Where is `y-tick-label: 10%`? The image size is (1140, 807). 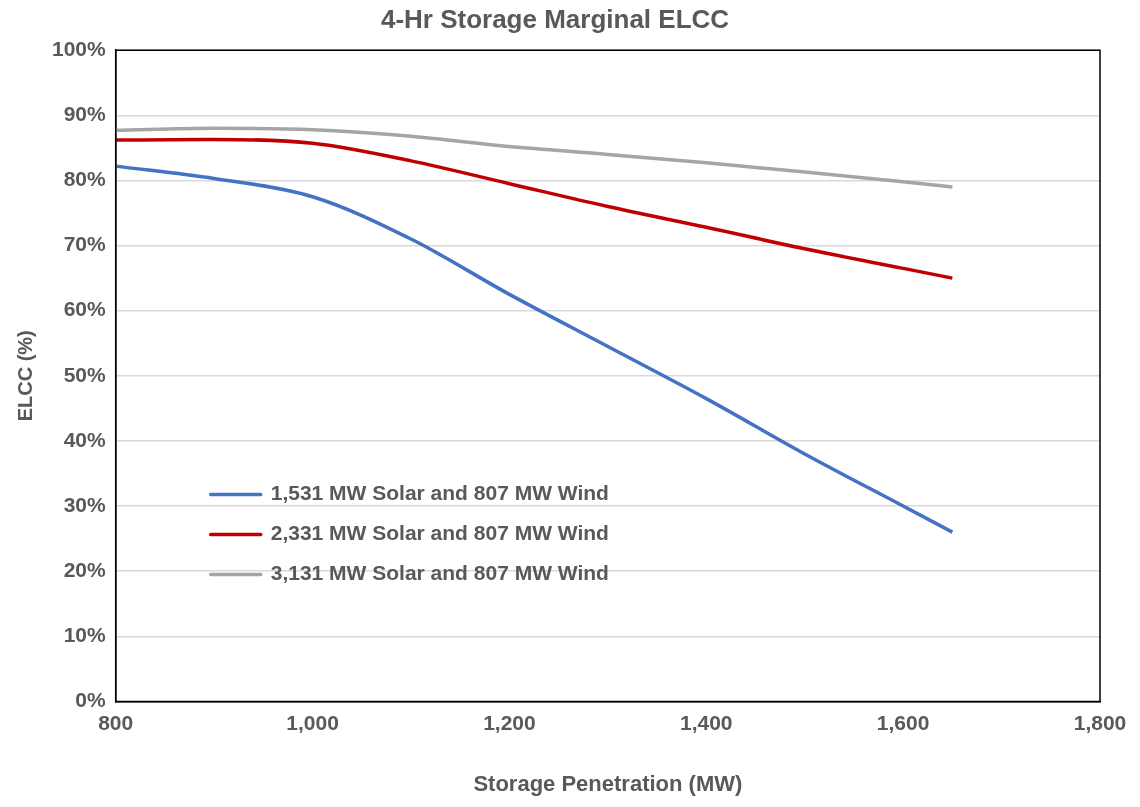 y-tick-label: 10% is located at coordinates (85, 635).